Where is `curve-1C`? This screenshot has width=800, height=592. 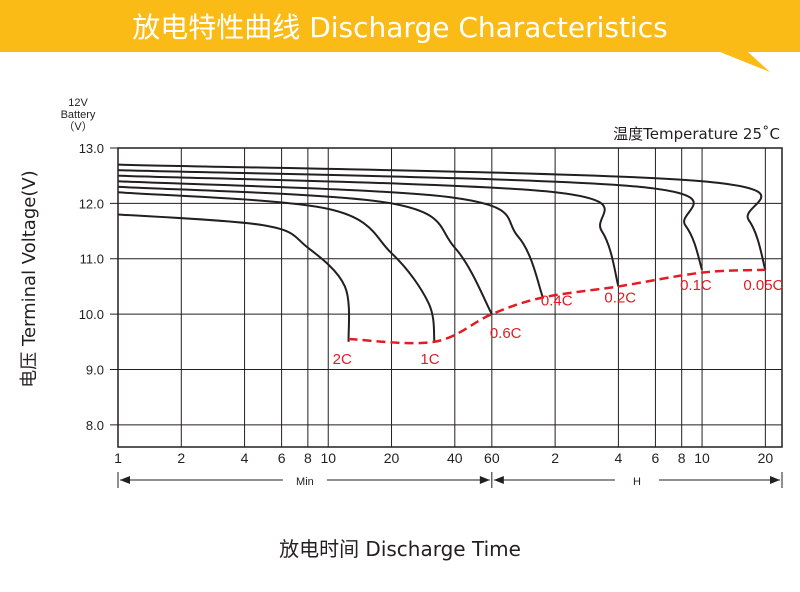 curve-1C is located at coordinates (276, 266).